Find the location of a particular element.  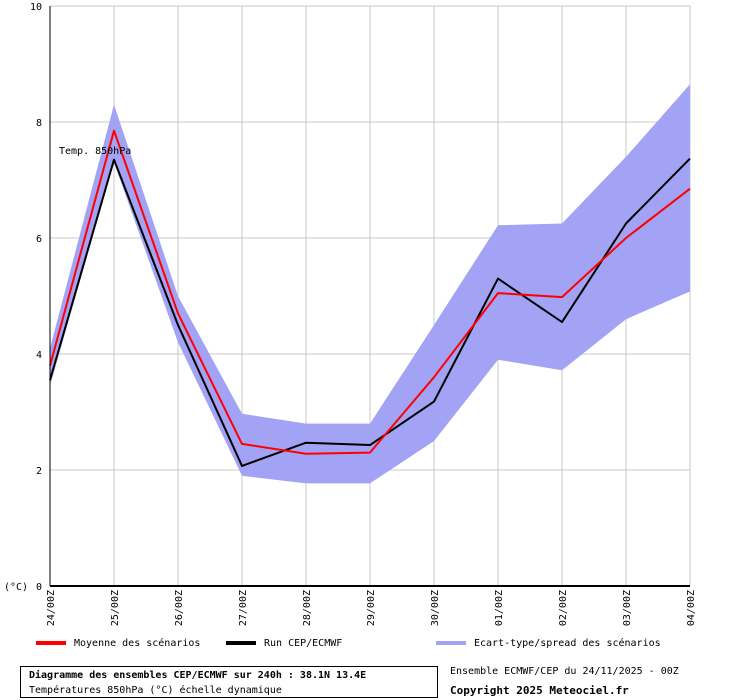

run-info: Ensemble ECMWF/CEP du 24/11/2025 - 00Z is located at coordinates (564, 671).